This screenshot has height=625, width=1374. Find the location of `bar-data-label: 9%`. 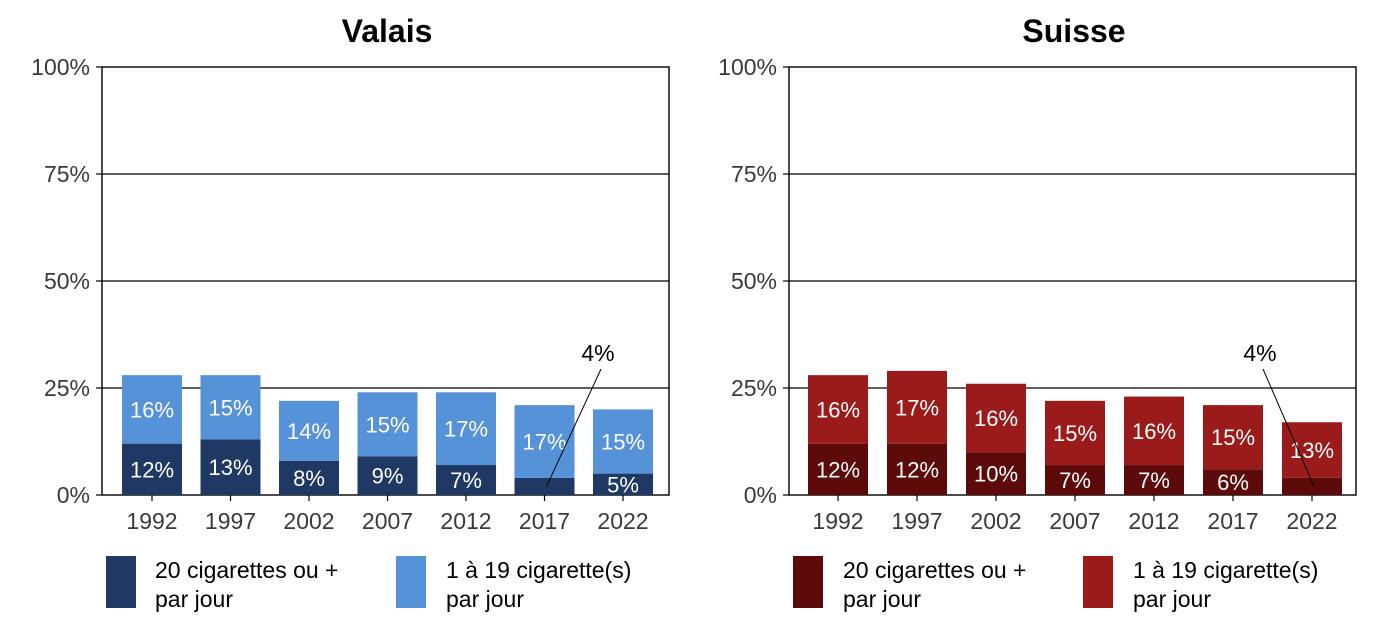

bar-data-label: 9% is located at coordinates (388, 476).